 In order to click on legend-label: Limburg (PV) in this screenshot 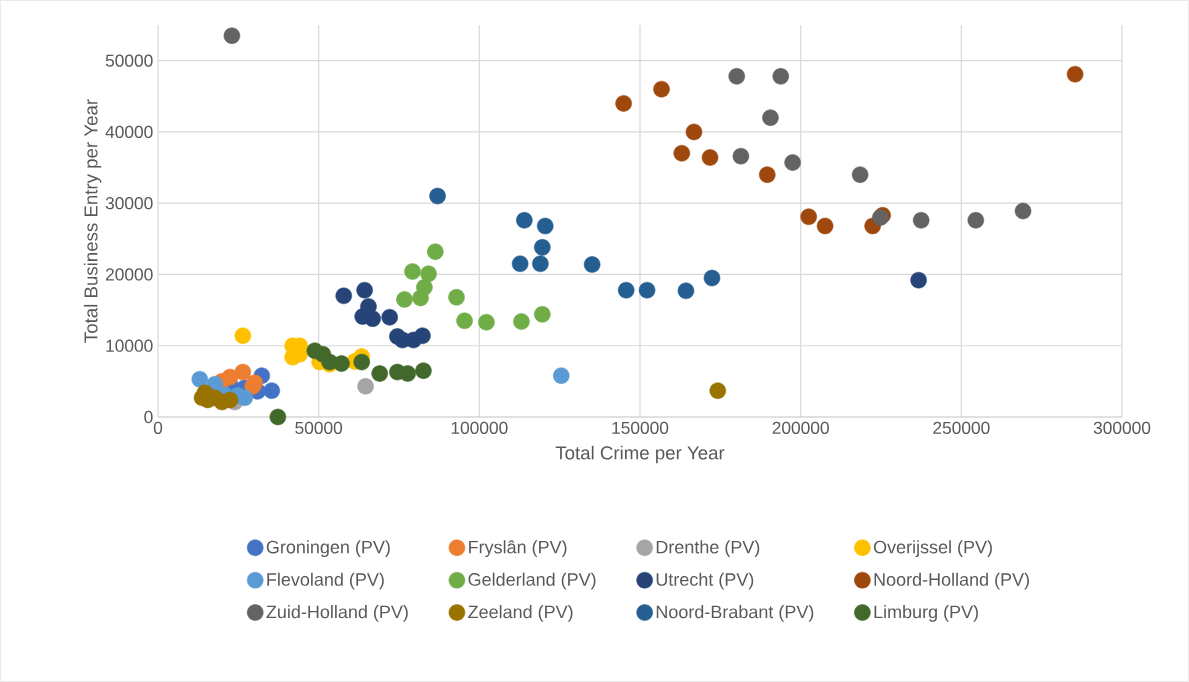, I will do `click(926, 613)`.